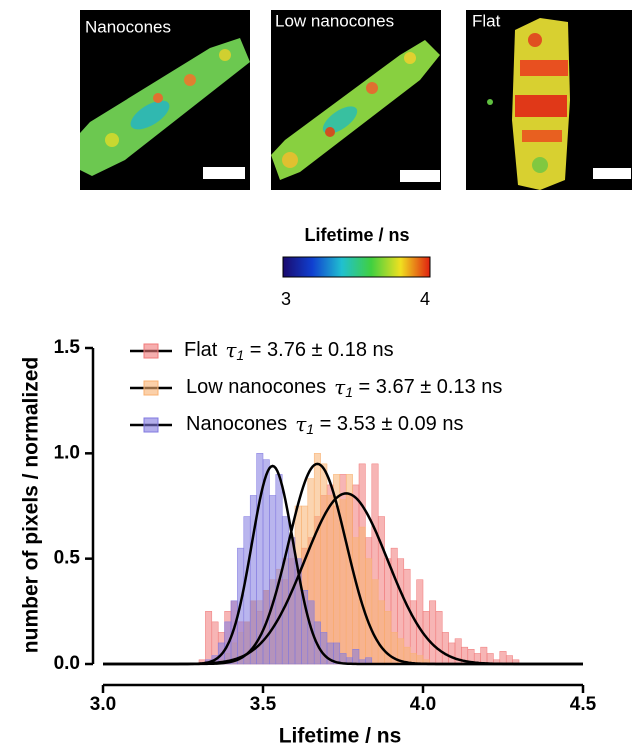 The width and height of the screenshot is (637, 756). Describe the element at coordinates (334, 20) in the screenshot. I see `panel-label: Low nanocones` at that location.